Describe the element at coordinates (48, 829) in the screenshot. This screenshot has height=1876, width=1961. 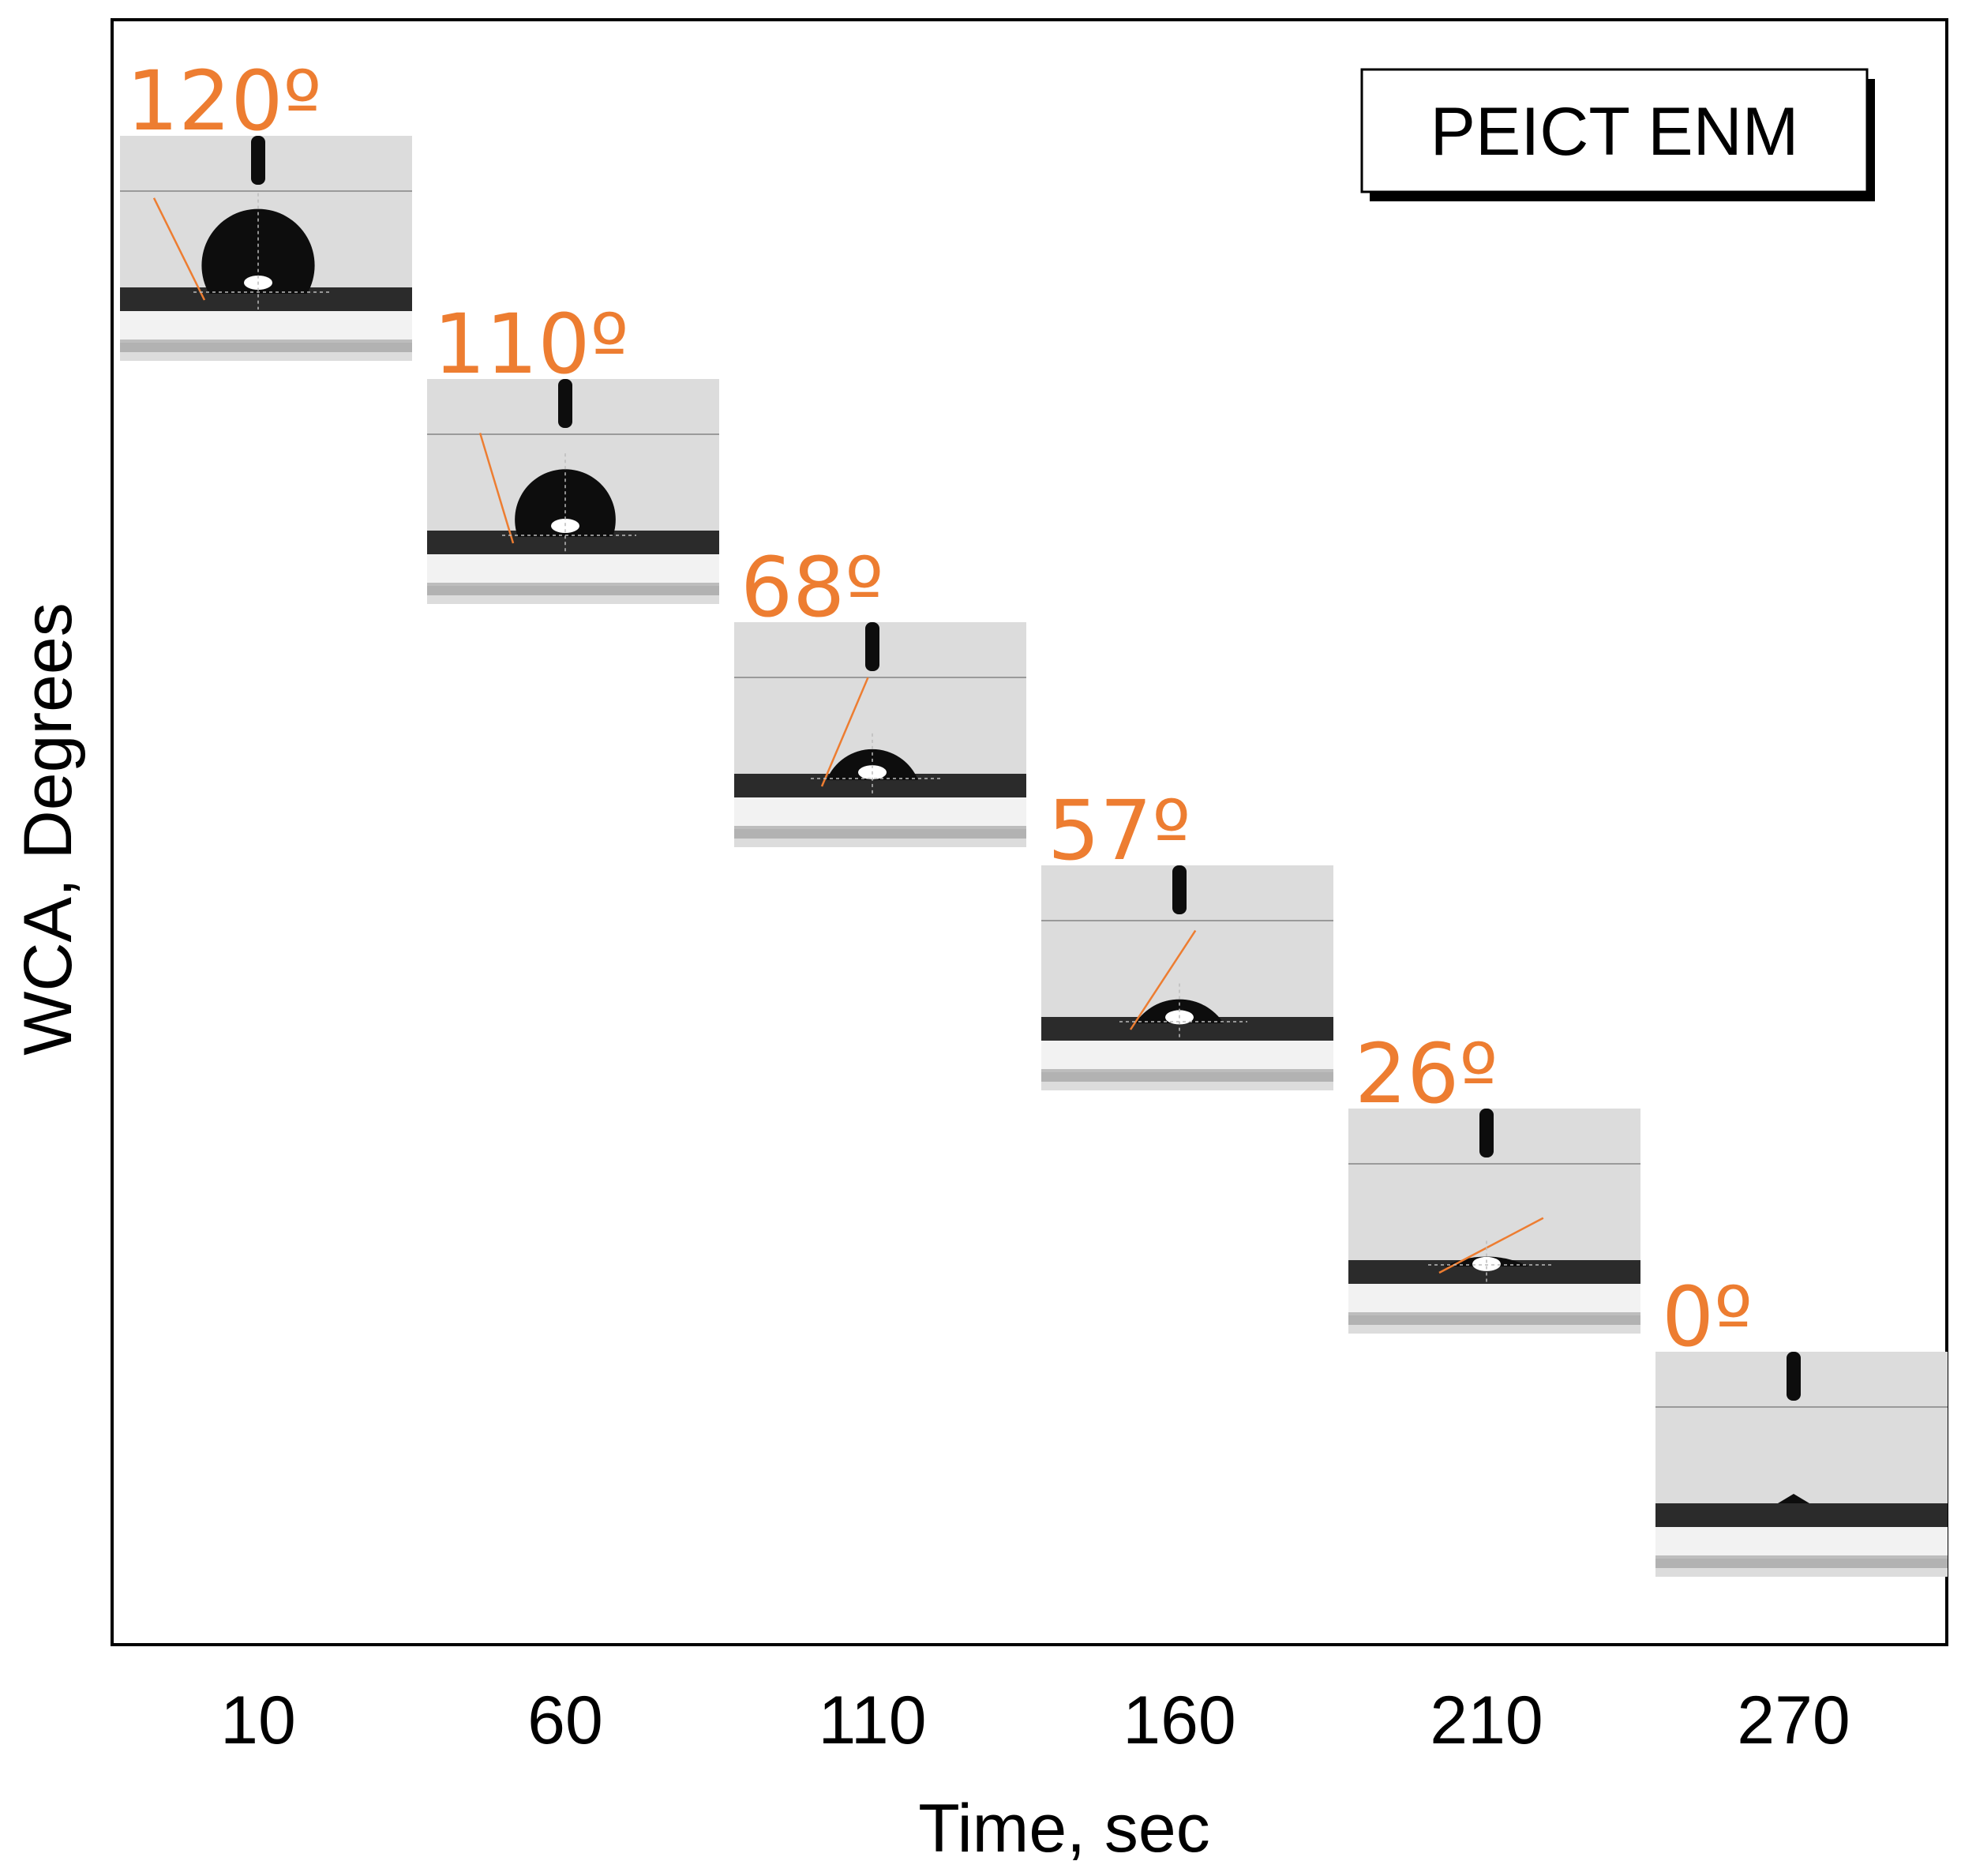
I see `y-axis-label: WCA, Degrees` at that location.